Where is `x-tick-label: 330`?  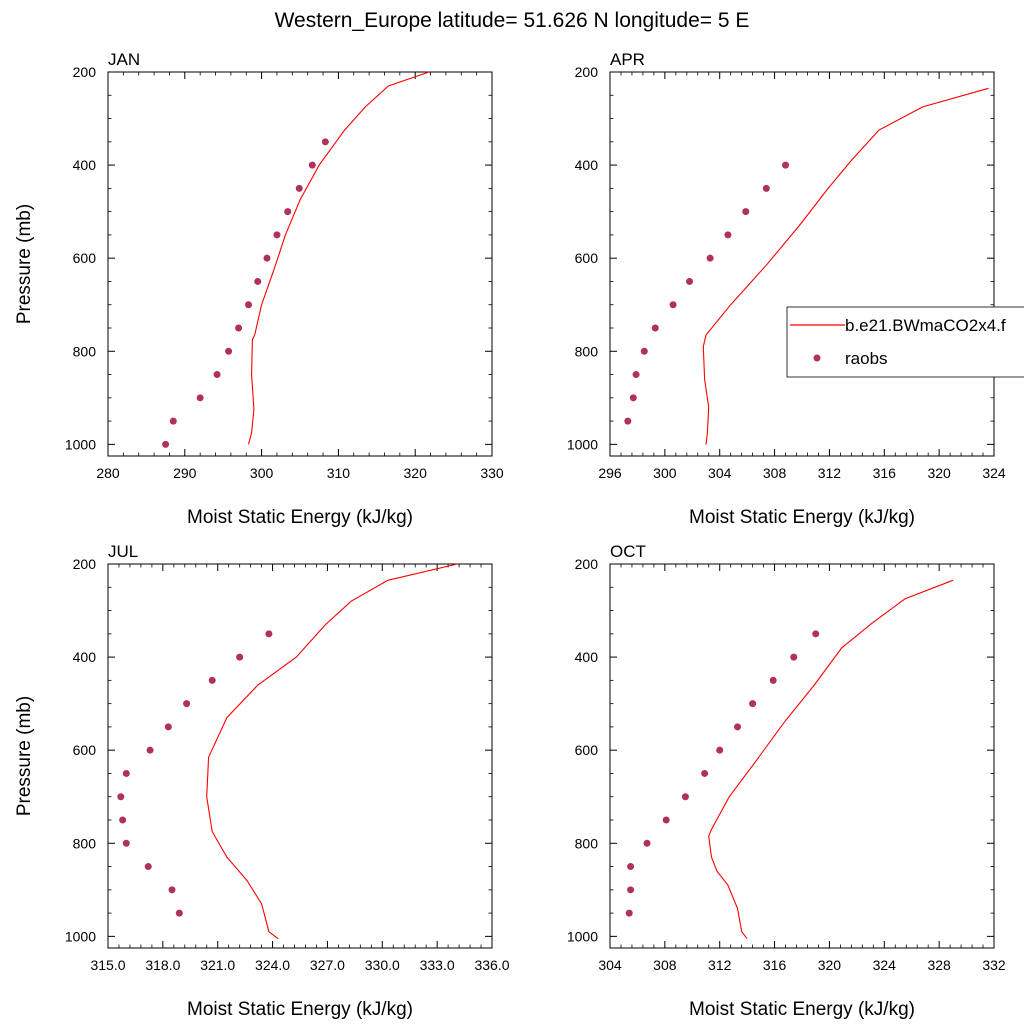 x-tick-label: 330 is located at coordinates (492, 473).